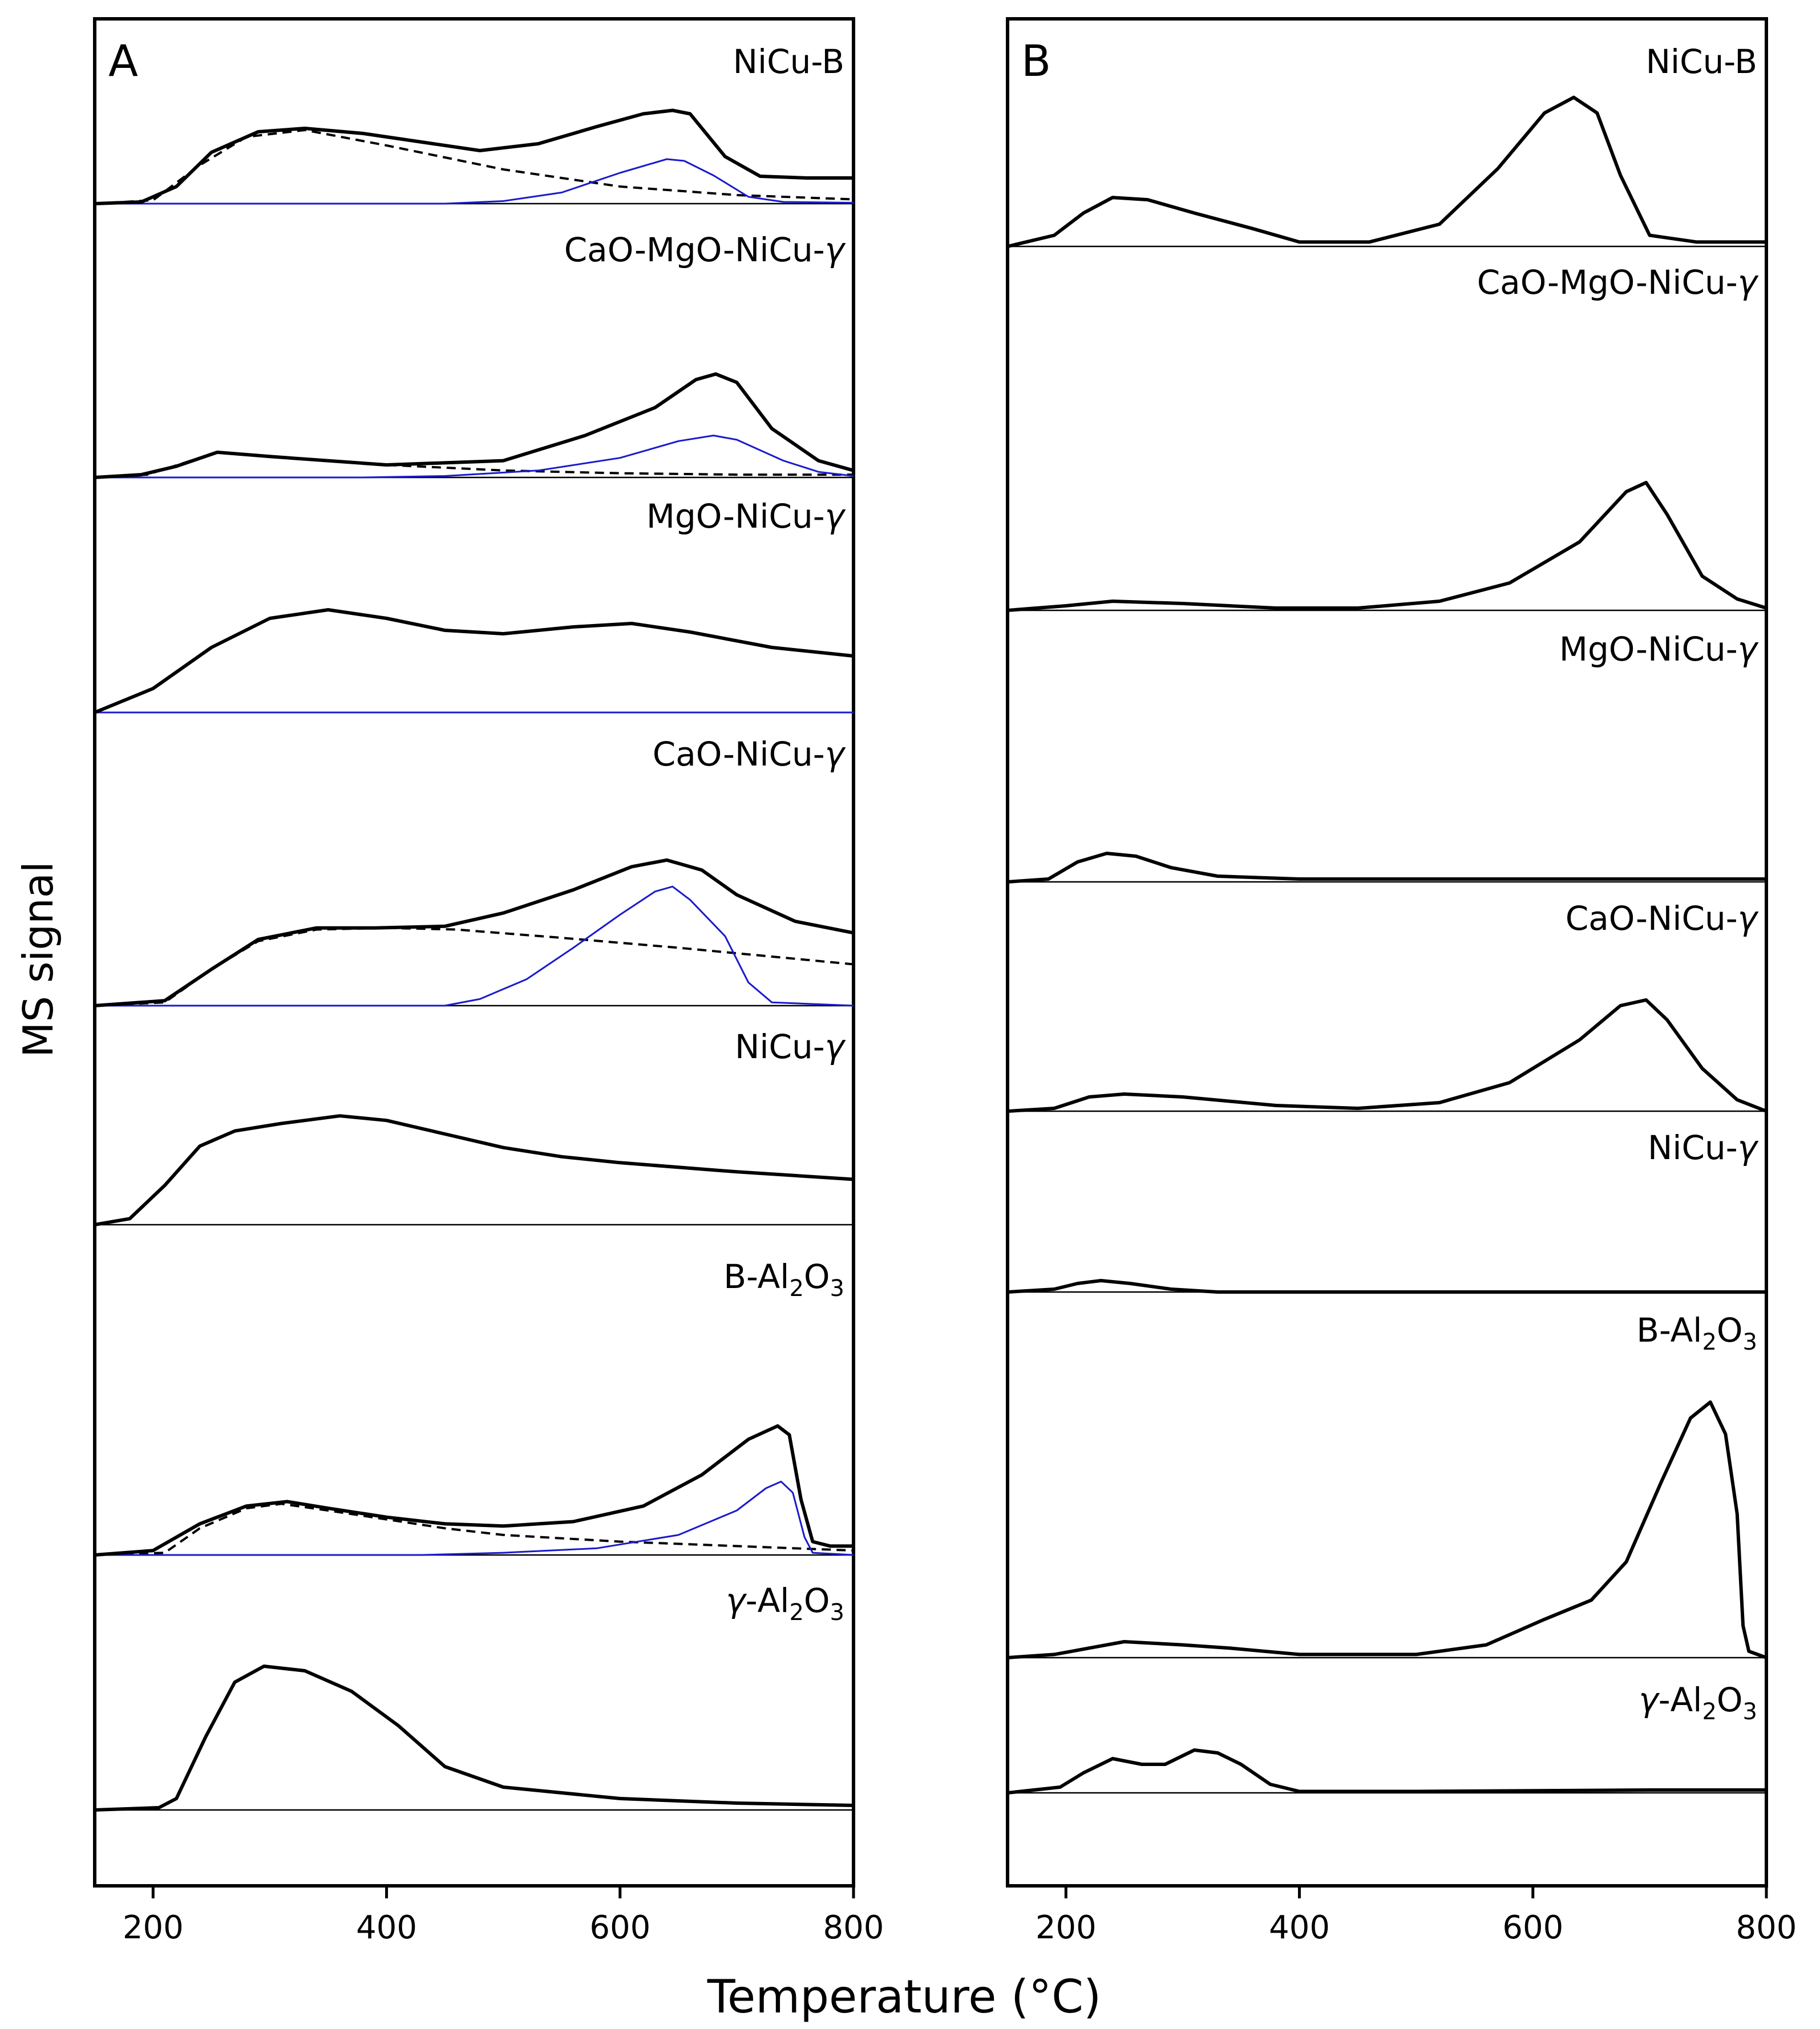 Image resolution: width=1820 pixels, height=2029 pixels. I want to click on x-axis-label: Temperature (°C), so click(904, 1996).